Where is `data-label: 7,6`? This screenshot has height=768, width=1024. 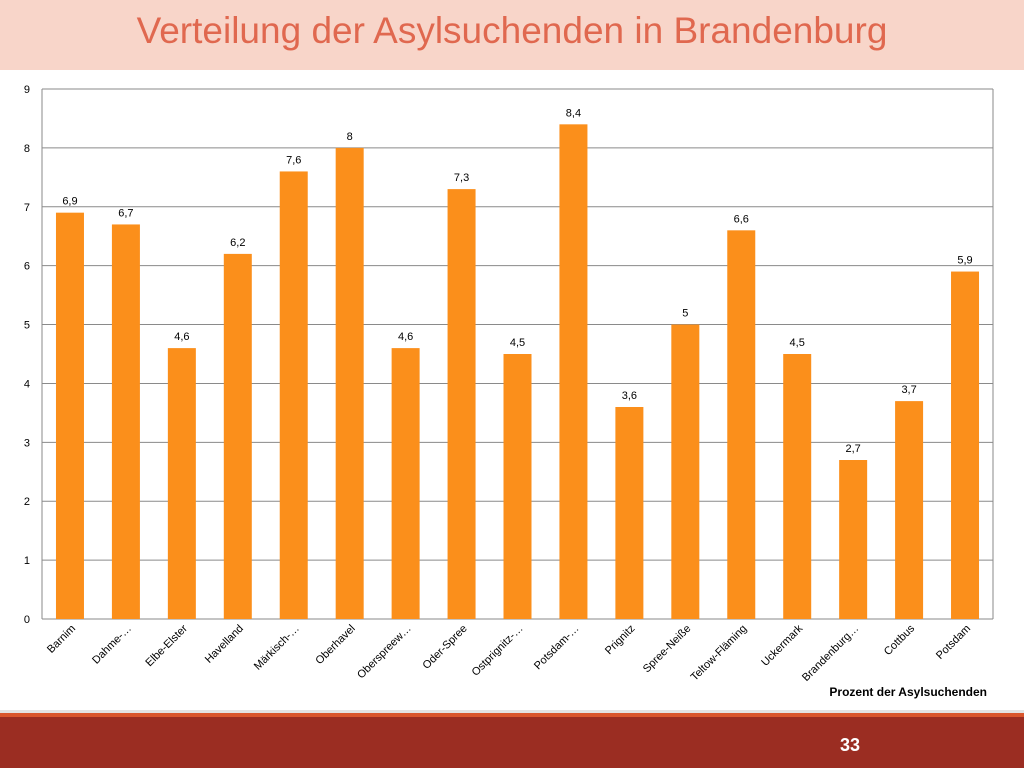 data-label: 7,6 is located at coordinates (293, 160).